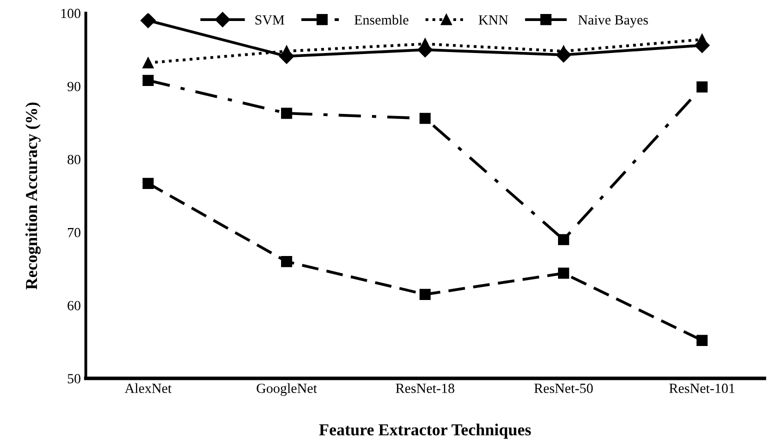 The height and width of the screenshot is (440, 780). Describe the element at coordinates (74, 379) in the screenshot. I see `y-tick-label: 50` at that location.